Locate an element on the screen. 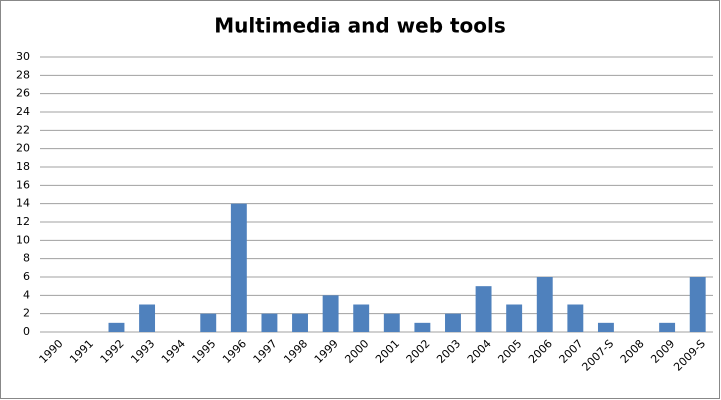 The height and width of the screenshot is (400, 721). chart-title: Multimedia and web tools is located at coordinates (360, 26).